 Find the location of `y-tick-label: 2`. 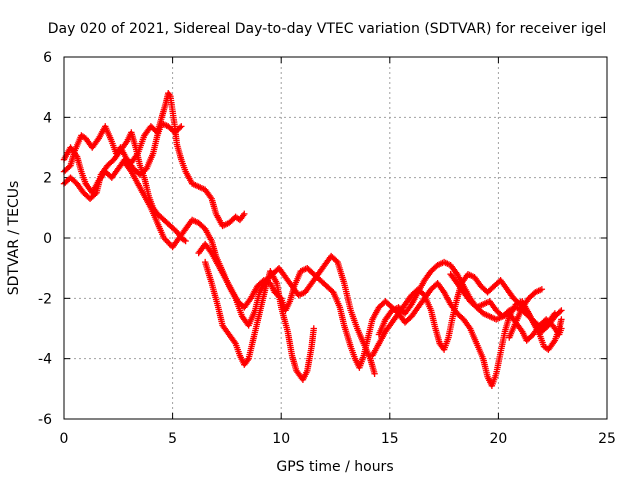

y-tick-label: 2 is located at coordinates (47, 179).